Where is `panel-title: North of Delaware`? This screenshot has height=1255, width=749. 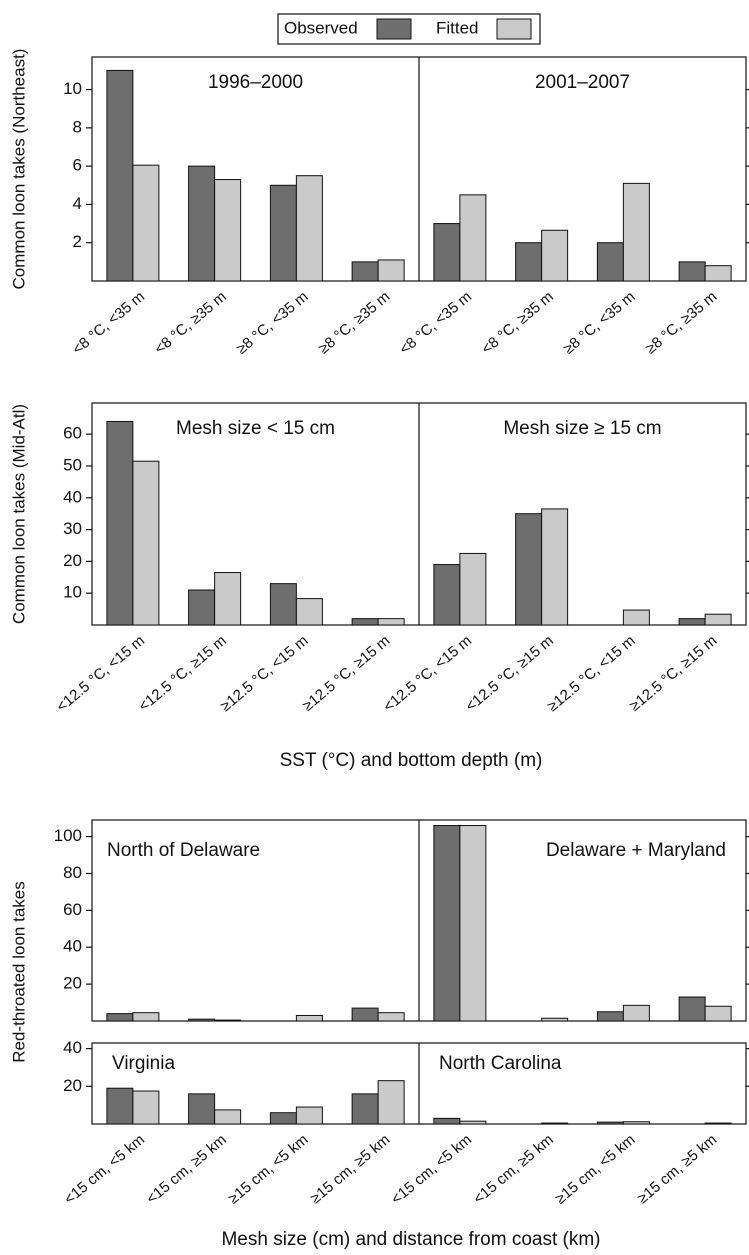 panel-title: North of Delaware is located at coordinates (183, 850).